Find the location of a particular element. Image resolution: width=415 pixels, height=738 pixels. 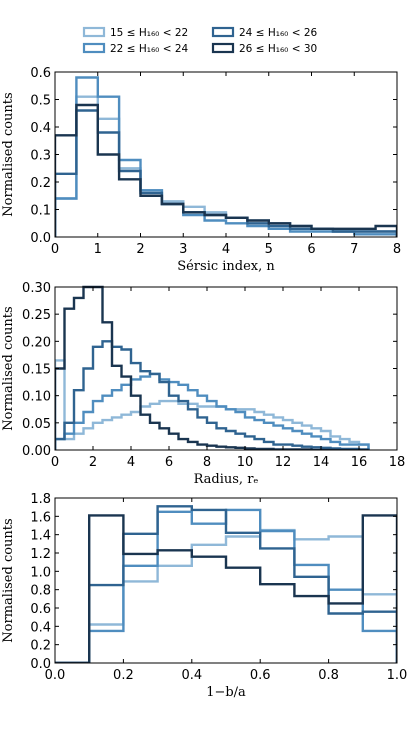

legend-entry-3: 24 ≤ H₁₆₀ < 26 is located at coordinates (264, 32).